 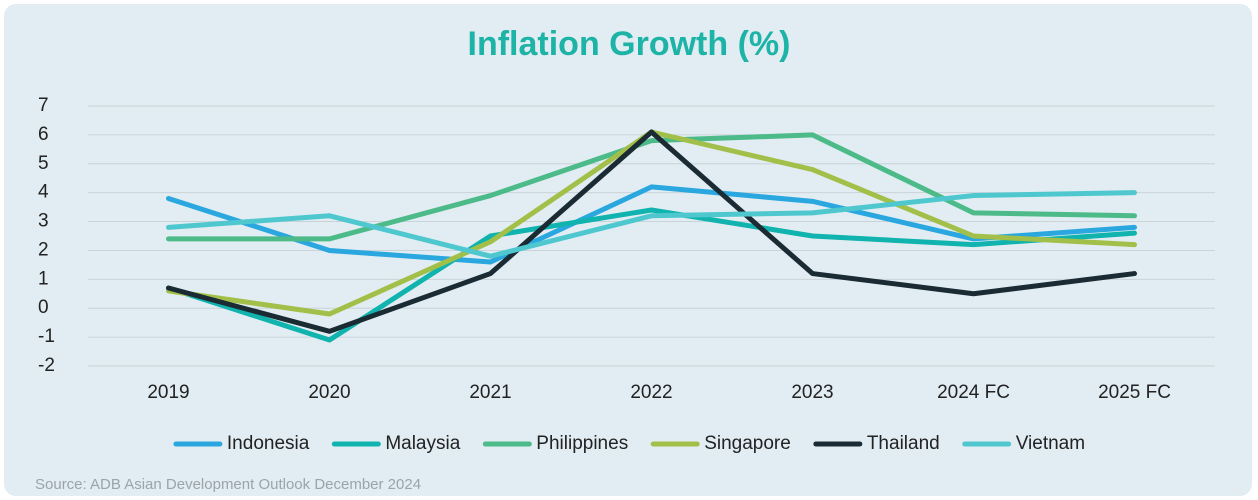 What do you see at coordinates (268, 443) in the screenshot?
I see `legend-label: Indonesia` at bounding box center [268, 443].